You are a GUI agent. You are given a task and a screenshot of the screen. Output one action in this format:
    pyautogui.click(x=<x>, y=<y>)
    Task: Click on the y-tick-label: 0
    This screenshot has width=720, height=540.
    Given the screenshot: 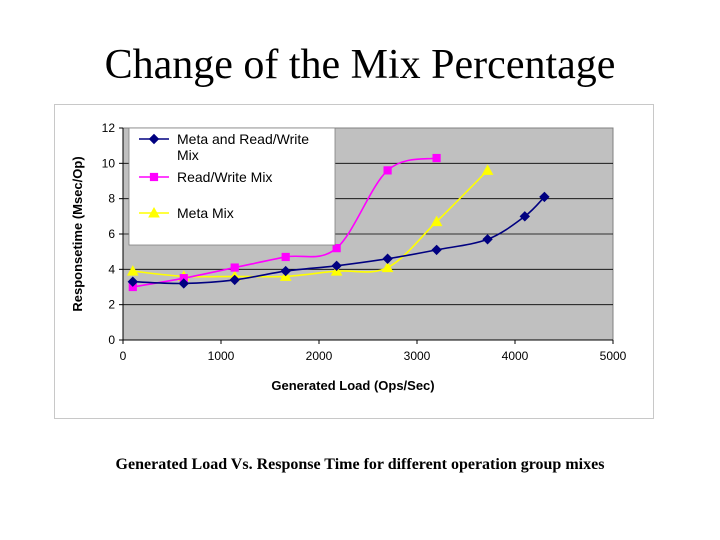 What is the action you would take?
    pyautogui.click(x=111, y=340)
    